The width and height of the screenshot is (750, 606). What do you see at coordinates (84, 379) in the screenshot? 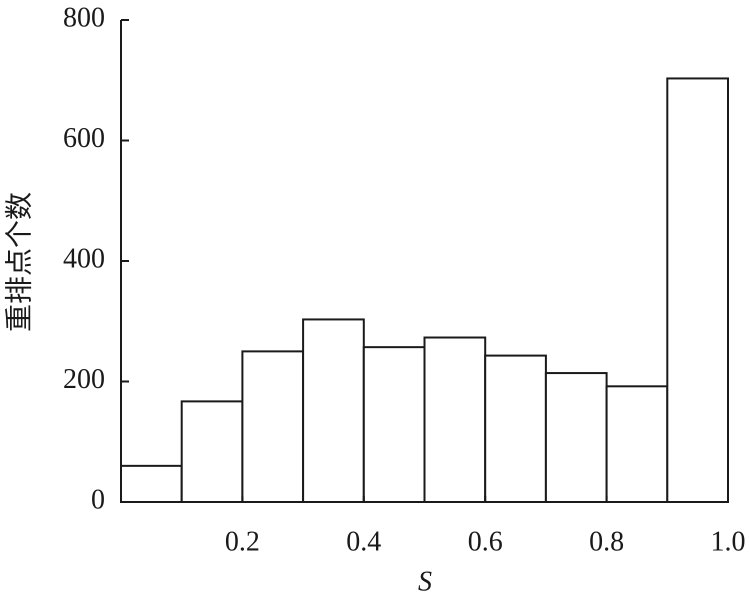
I see `y-tick-label: 200` at bounding box center [84, 379].